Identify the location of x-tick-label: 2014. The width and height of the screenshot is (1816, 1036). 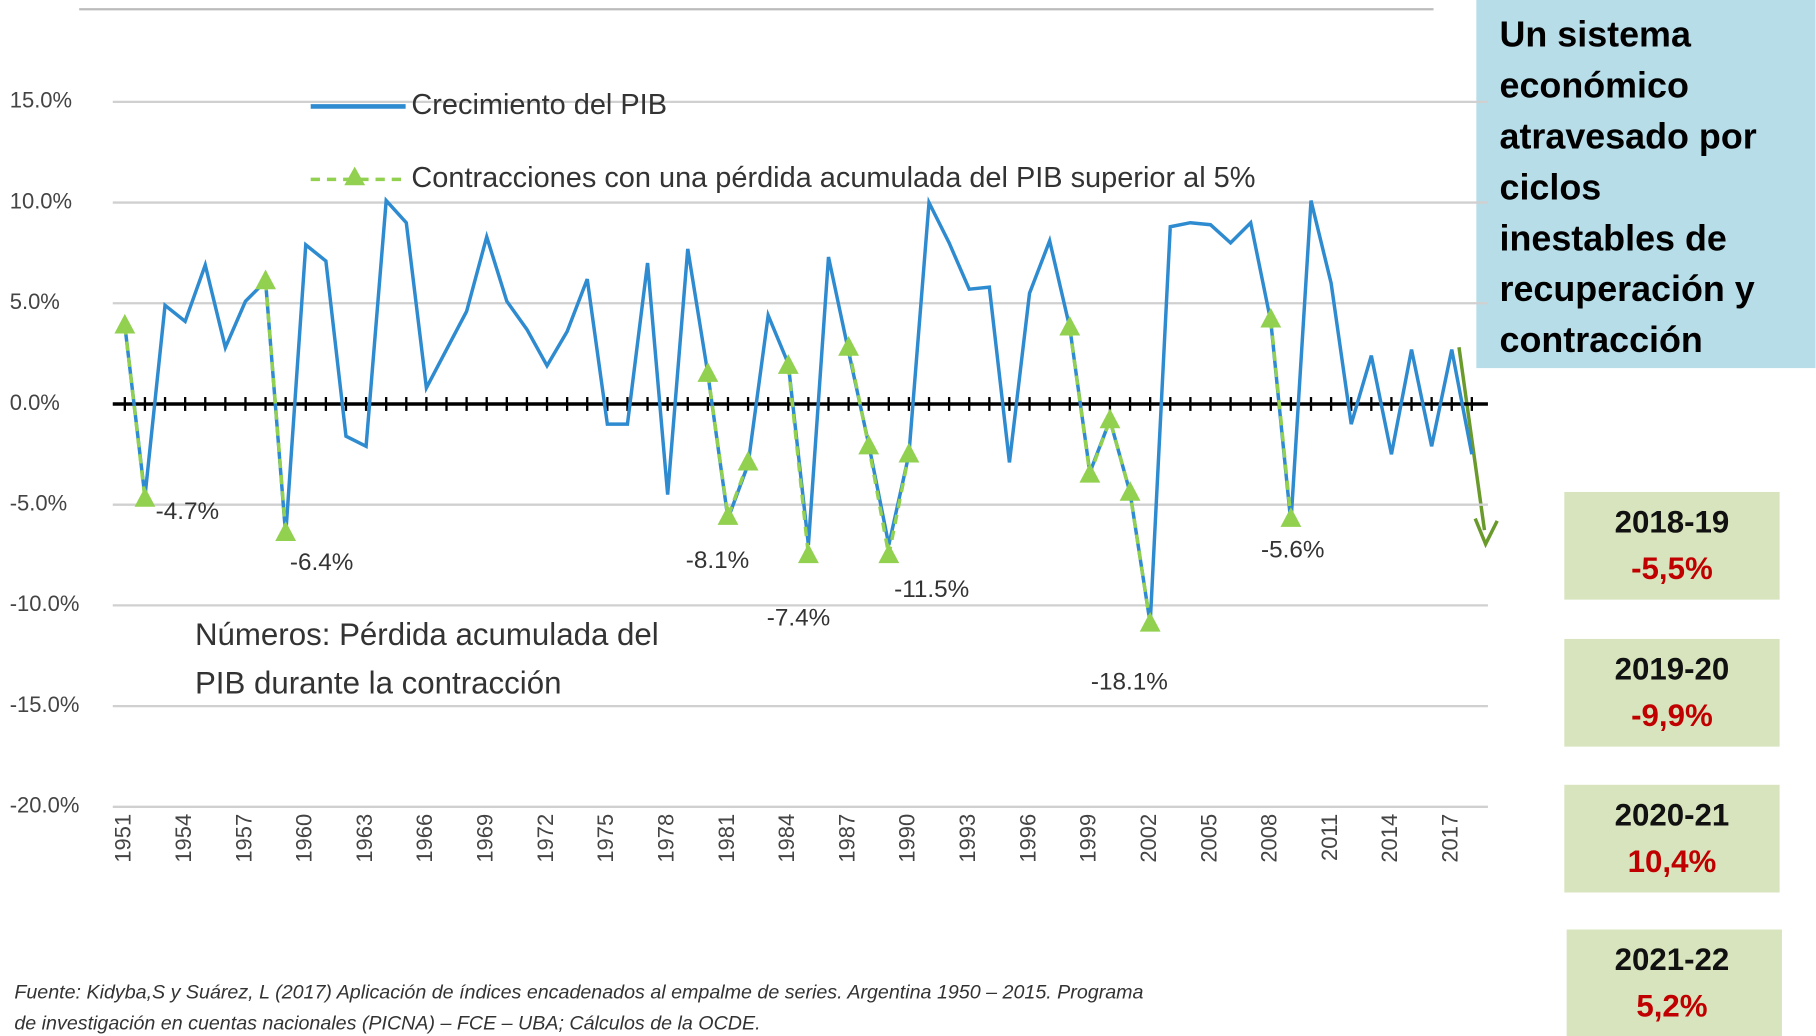
(1389, 838).